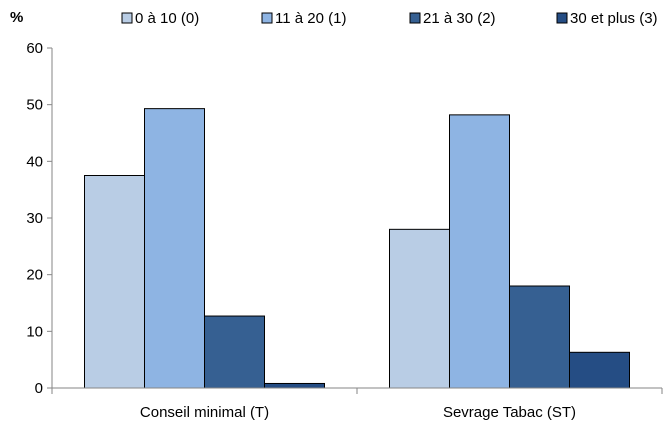  What do you see at coordinates (509, 412) in the screenshot?
I see `category-label: Sevrage Tabac (ST)` at bounding box center [509, 412].